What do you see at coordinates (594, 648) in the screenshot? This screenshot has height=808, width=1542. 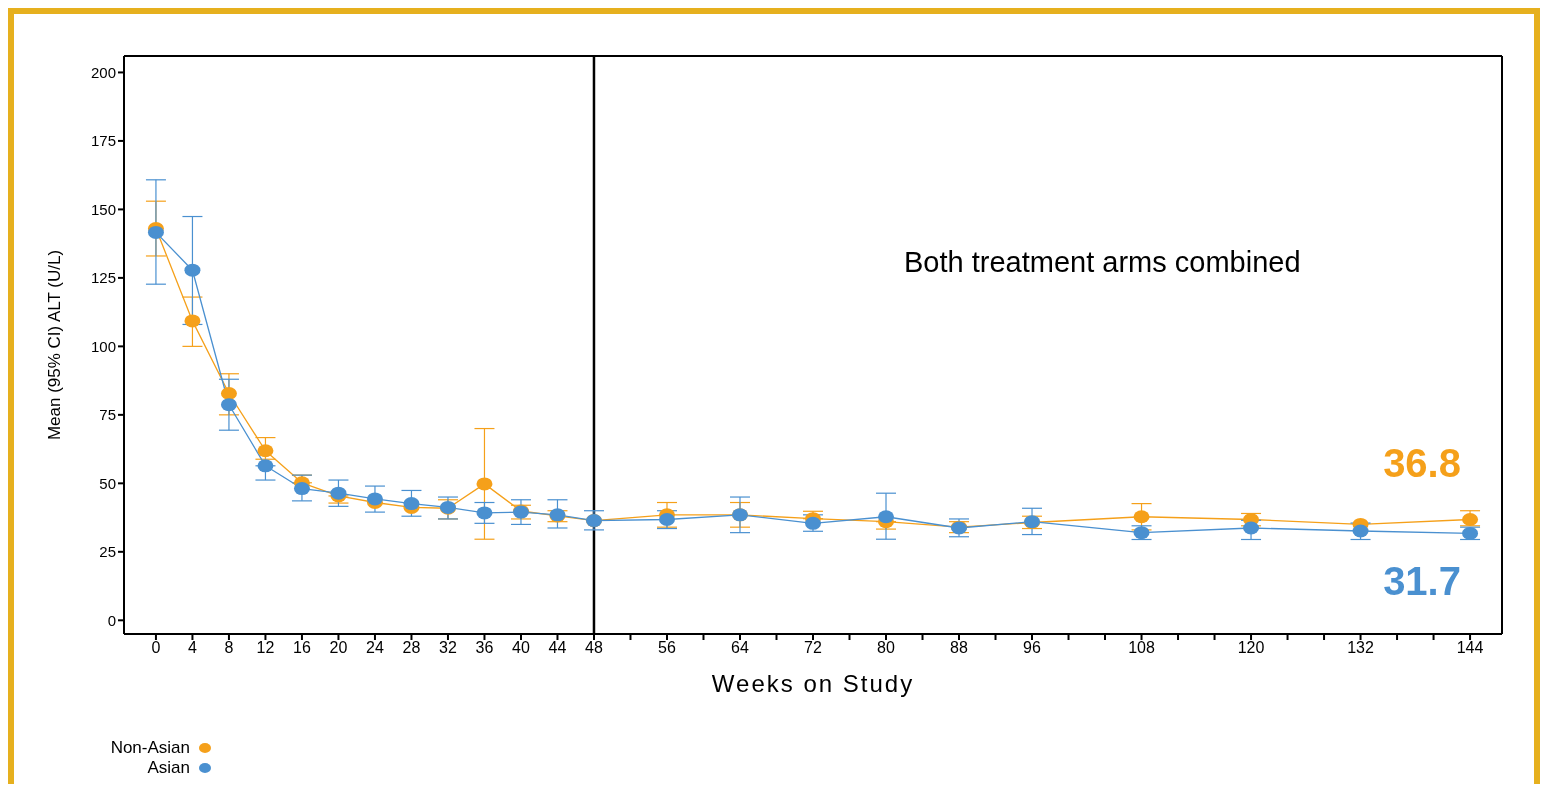 I see `x-tick-label: 48` at bounding box center [594, 648].